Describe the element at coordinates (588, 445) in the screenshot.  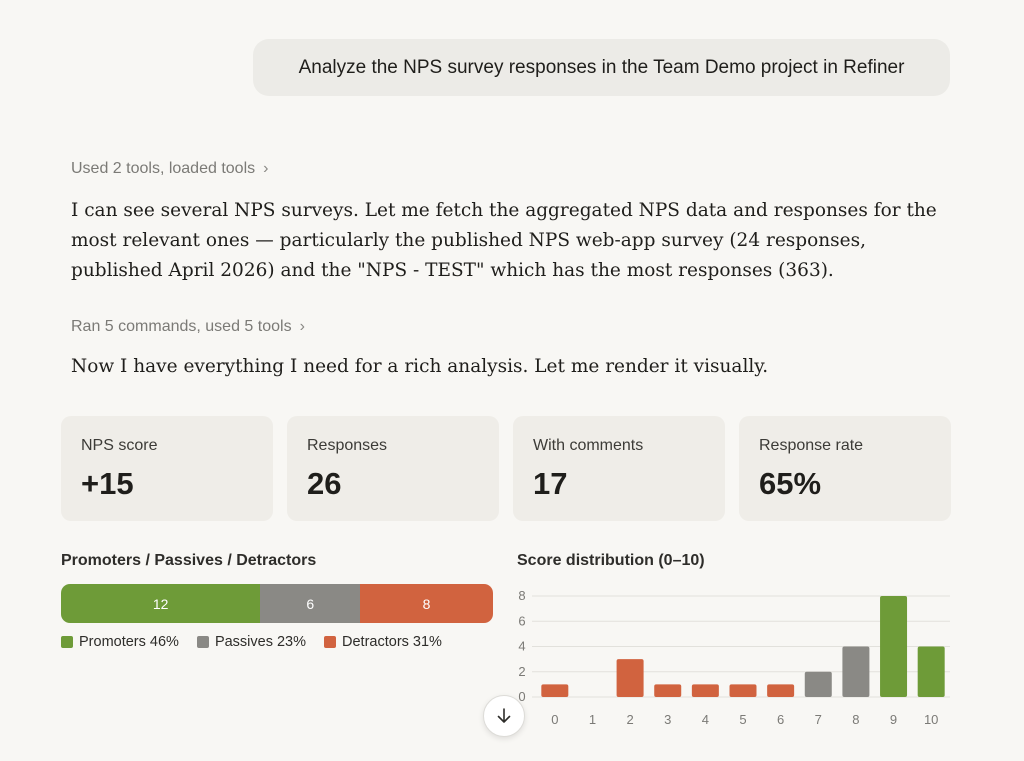
I see `stat-label: With comments` at that location.